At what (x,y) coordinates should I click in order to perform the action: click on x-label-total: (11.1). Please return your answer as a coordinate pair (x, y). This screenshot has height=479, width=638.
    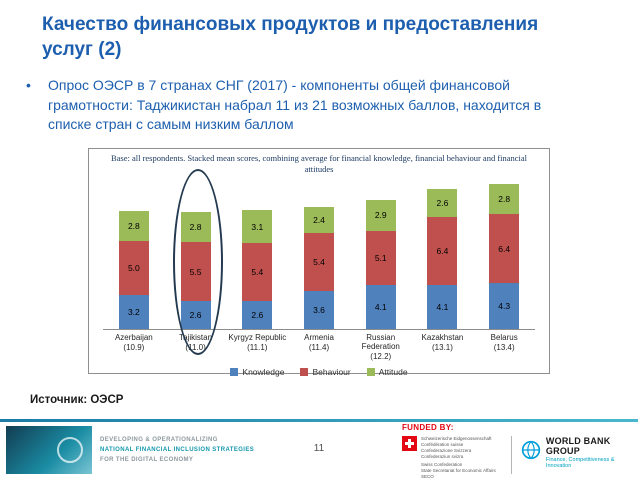
    Looking at the image, I should click on (257, 348).